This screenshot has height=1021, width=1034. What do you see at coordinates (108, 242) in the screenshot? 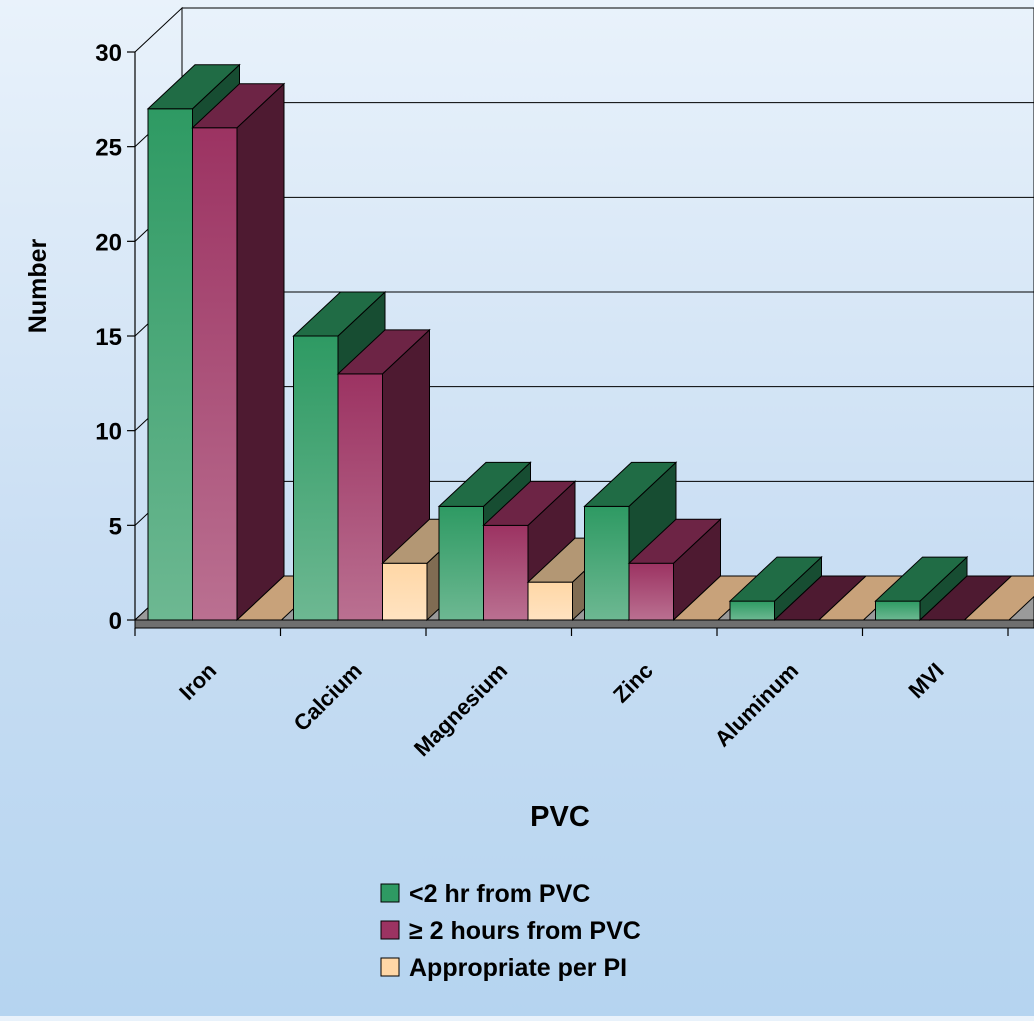
I see `y-tick-label: 20` at bounding box center [108, 242].